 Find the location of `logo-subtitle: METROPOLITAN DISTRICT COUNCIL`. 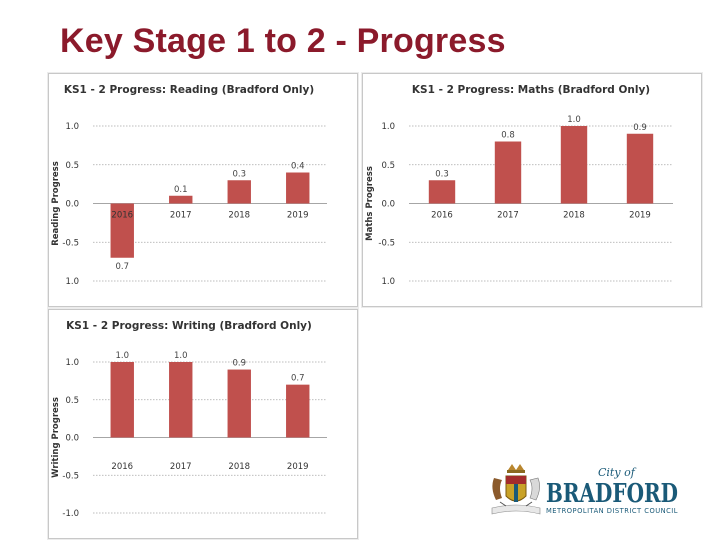

logo-subtitle: METROPOLITAN DISTRICT COUNCIL is located at coordinates (612, 511).